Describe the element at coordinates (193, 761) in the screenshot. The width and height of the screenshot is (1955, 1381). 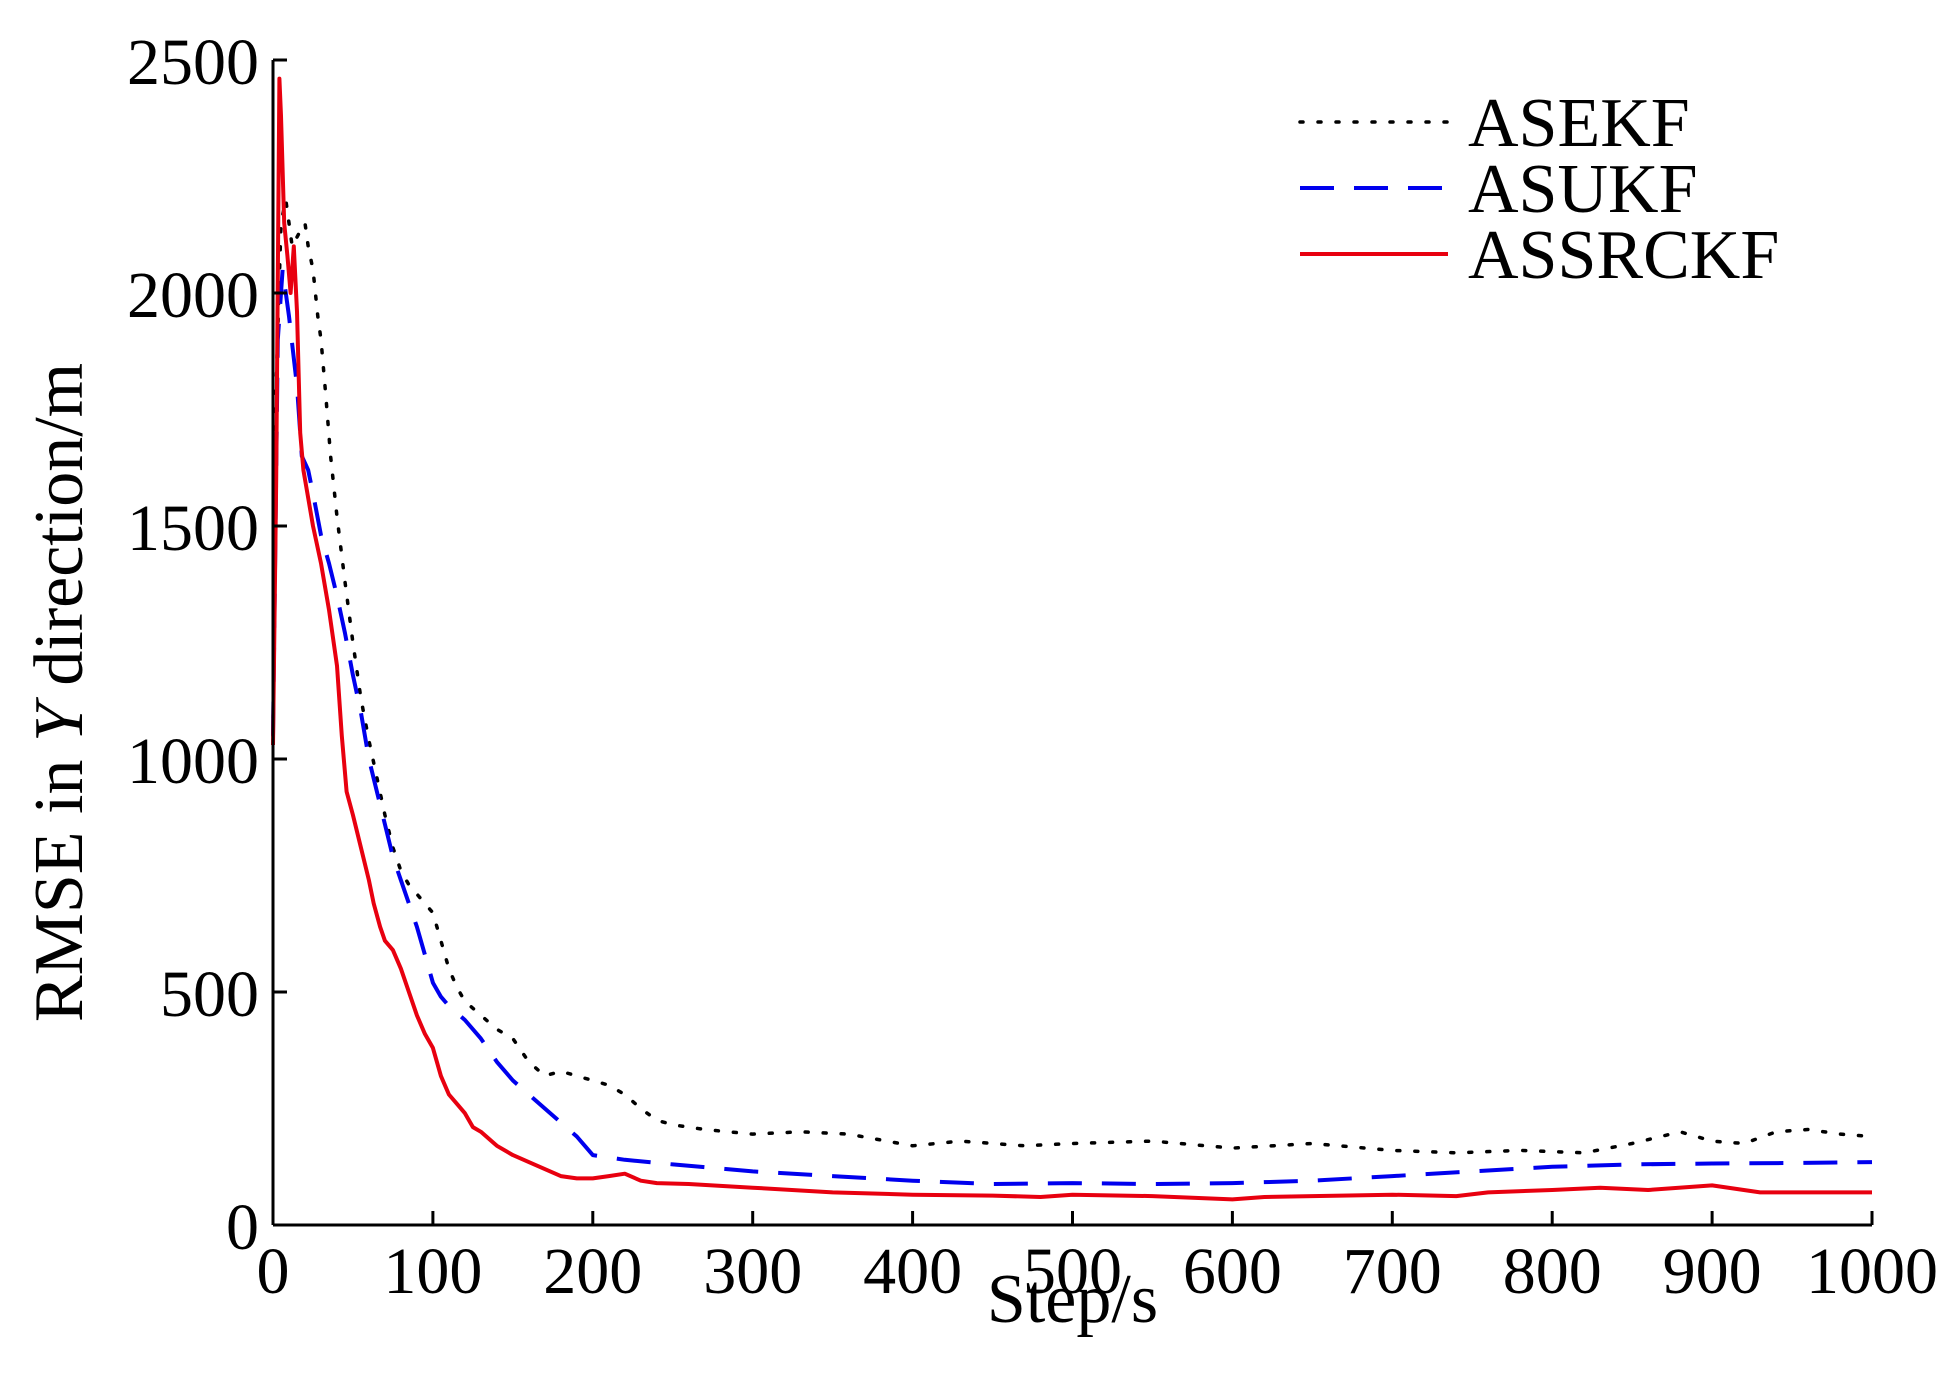
I see `y-tick-label: 1000` at that location.